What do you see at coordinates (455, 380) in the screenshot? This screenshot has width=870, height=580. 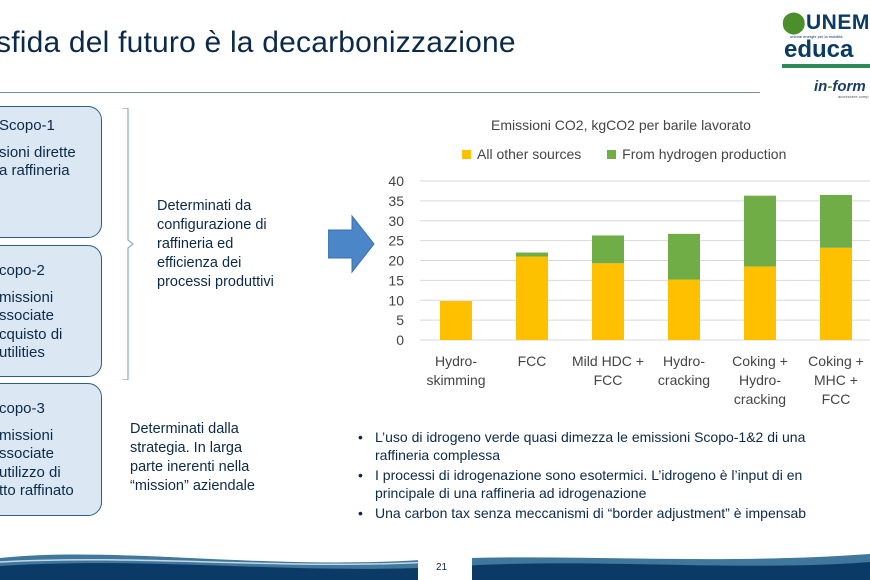 I see `x-tick-label: skimming` at bounding box center [455, 380].